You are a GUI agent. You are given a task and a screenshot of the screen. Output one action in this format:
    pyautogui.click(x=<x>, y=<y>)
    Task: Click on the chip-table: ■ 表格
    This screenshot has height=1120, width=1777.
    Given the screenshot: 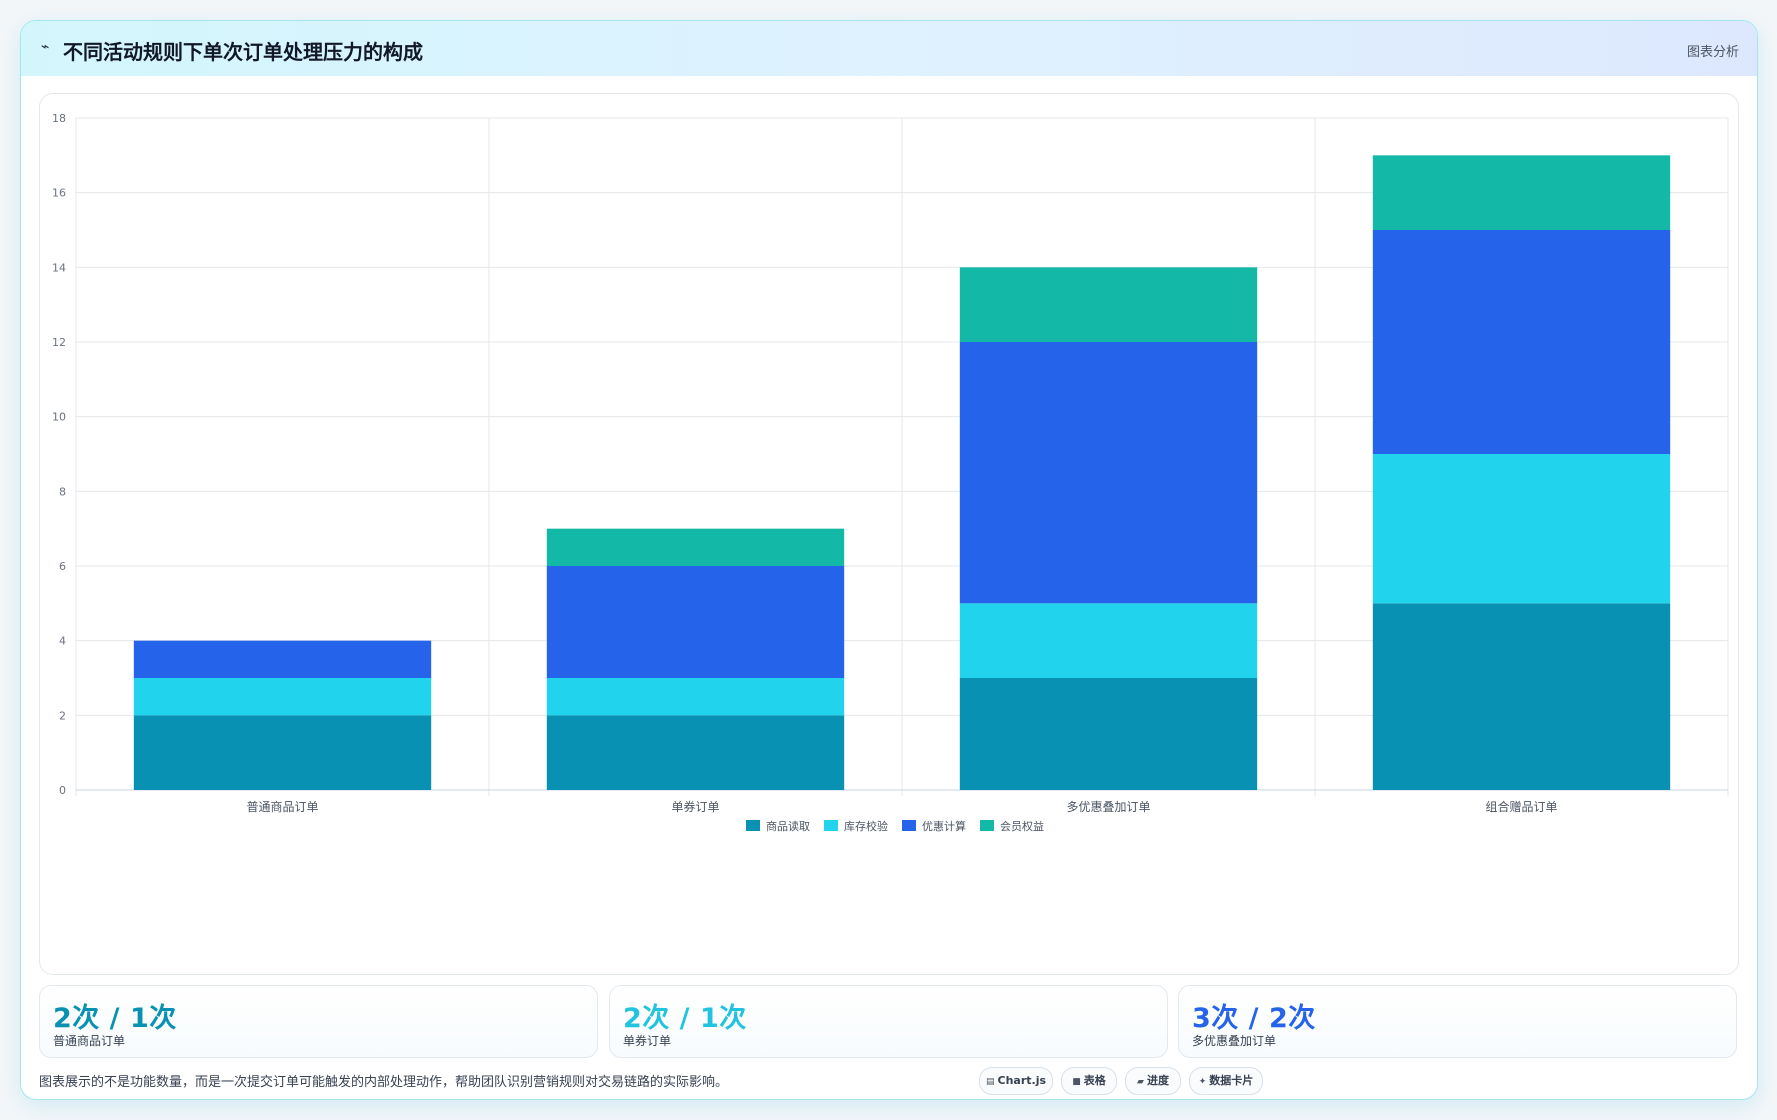 What is the action you would take?
    pyautogui.click(x=1089, y=1081)
    